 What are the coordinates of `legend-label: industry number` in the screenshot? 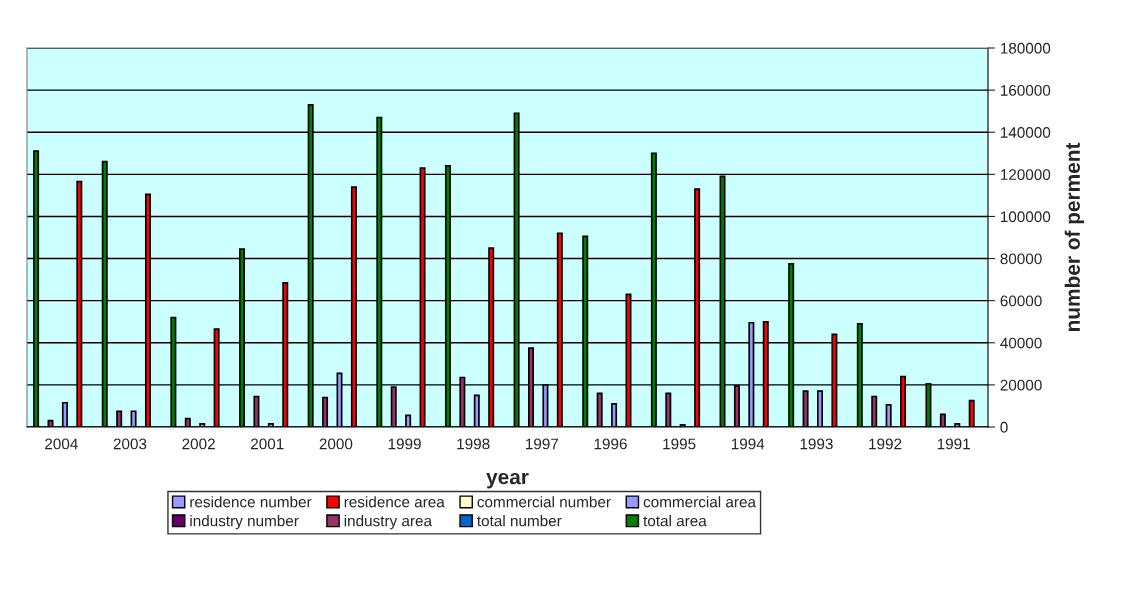 It's located at (244, 522).